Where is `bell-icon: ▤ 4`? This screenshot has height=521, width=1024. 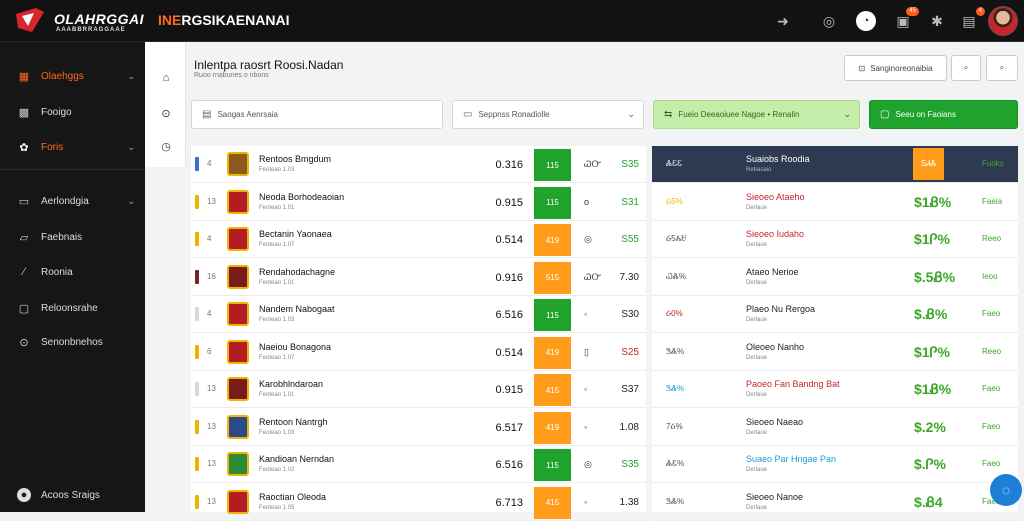
bell-icon: ▤ 4 is located at coordinates (971, 19).